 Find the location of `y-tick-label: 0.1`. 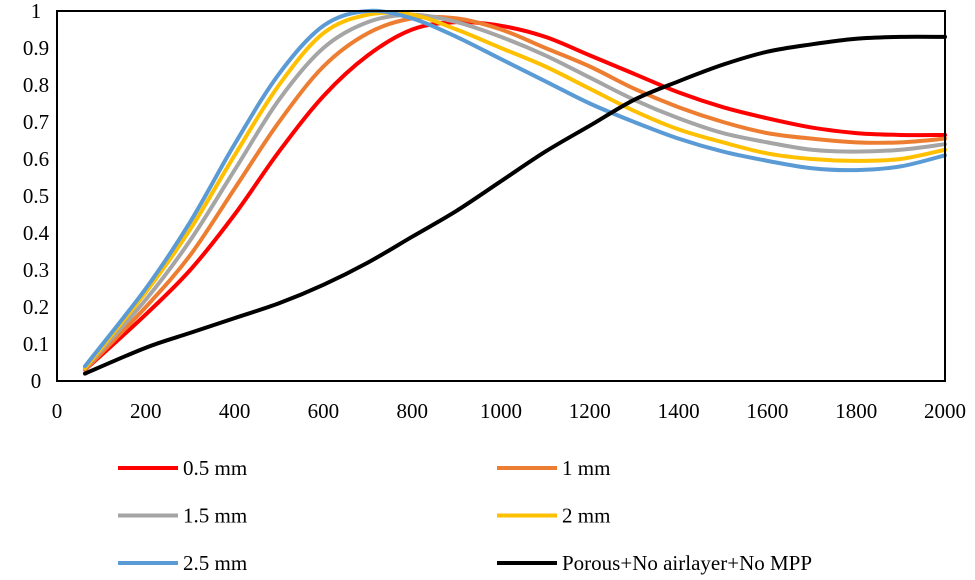

y-tick-label: 0.1 is located at coordinates (36, 344).